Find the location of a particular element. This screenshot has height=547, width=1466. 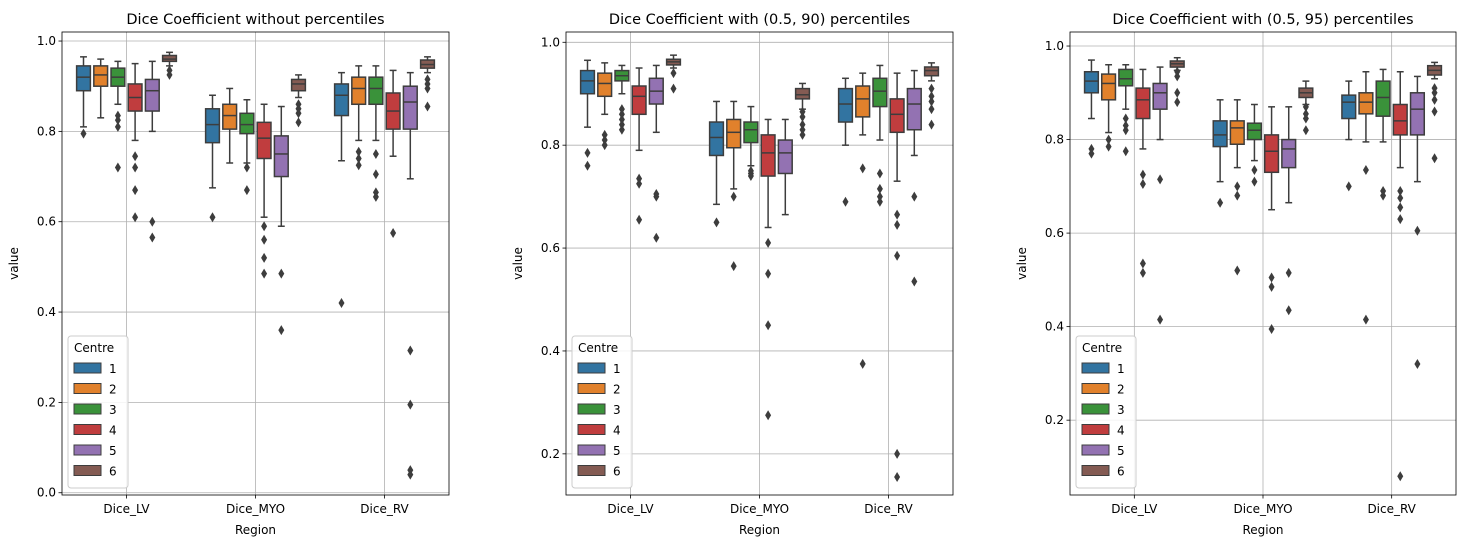

legend-label: 5 is located at coordinates (617, 451).